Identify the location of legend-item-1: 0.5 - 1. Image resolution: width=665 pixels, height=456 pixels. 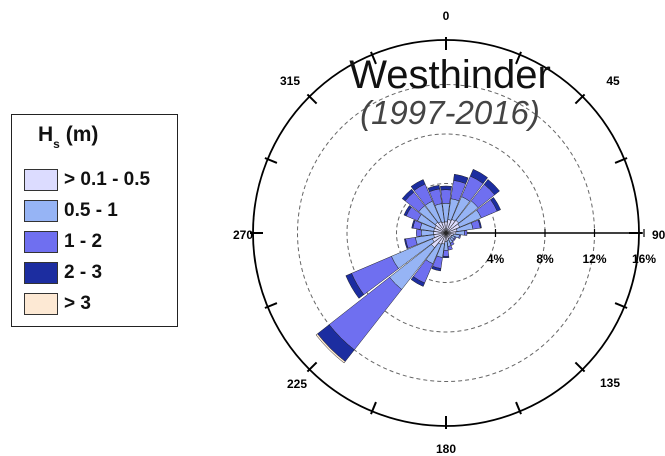
(71, 211).